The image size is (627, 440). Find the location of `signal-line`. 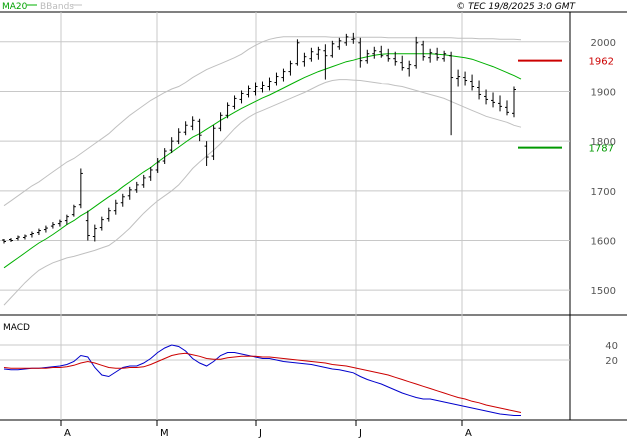

signal-line is located at coordinates (262, 382).